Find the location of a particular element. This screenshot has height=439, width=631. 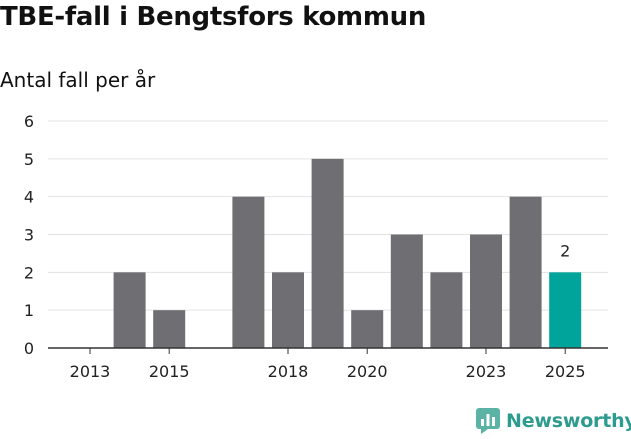

x-tick-label: 2020 is located at coordinates (367, 371).